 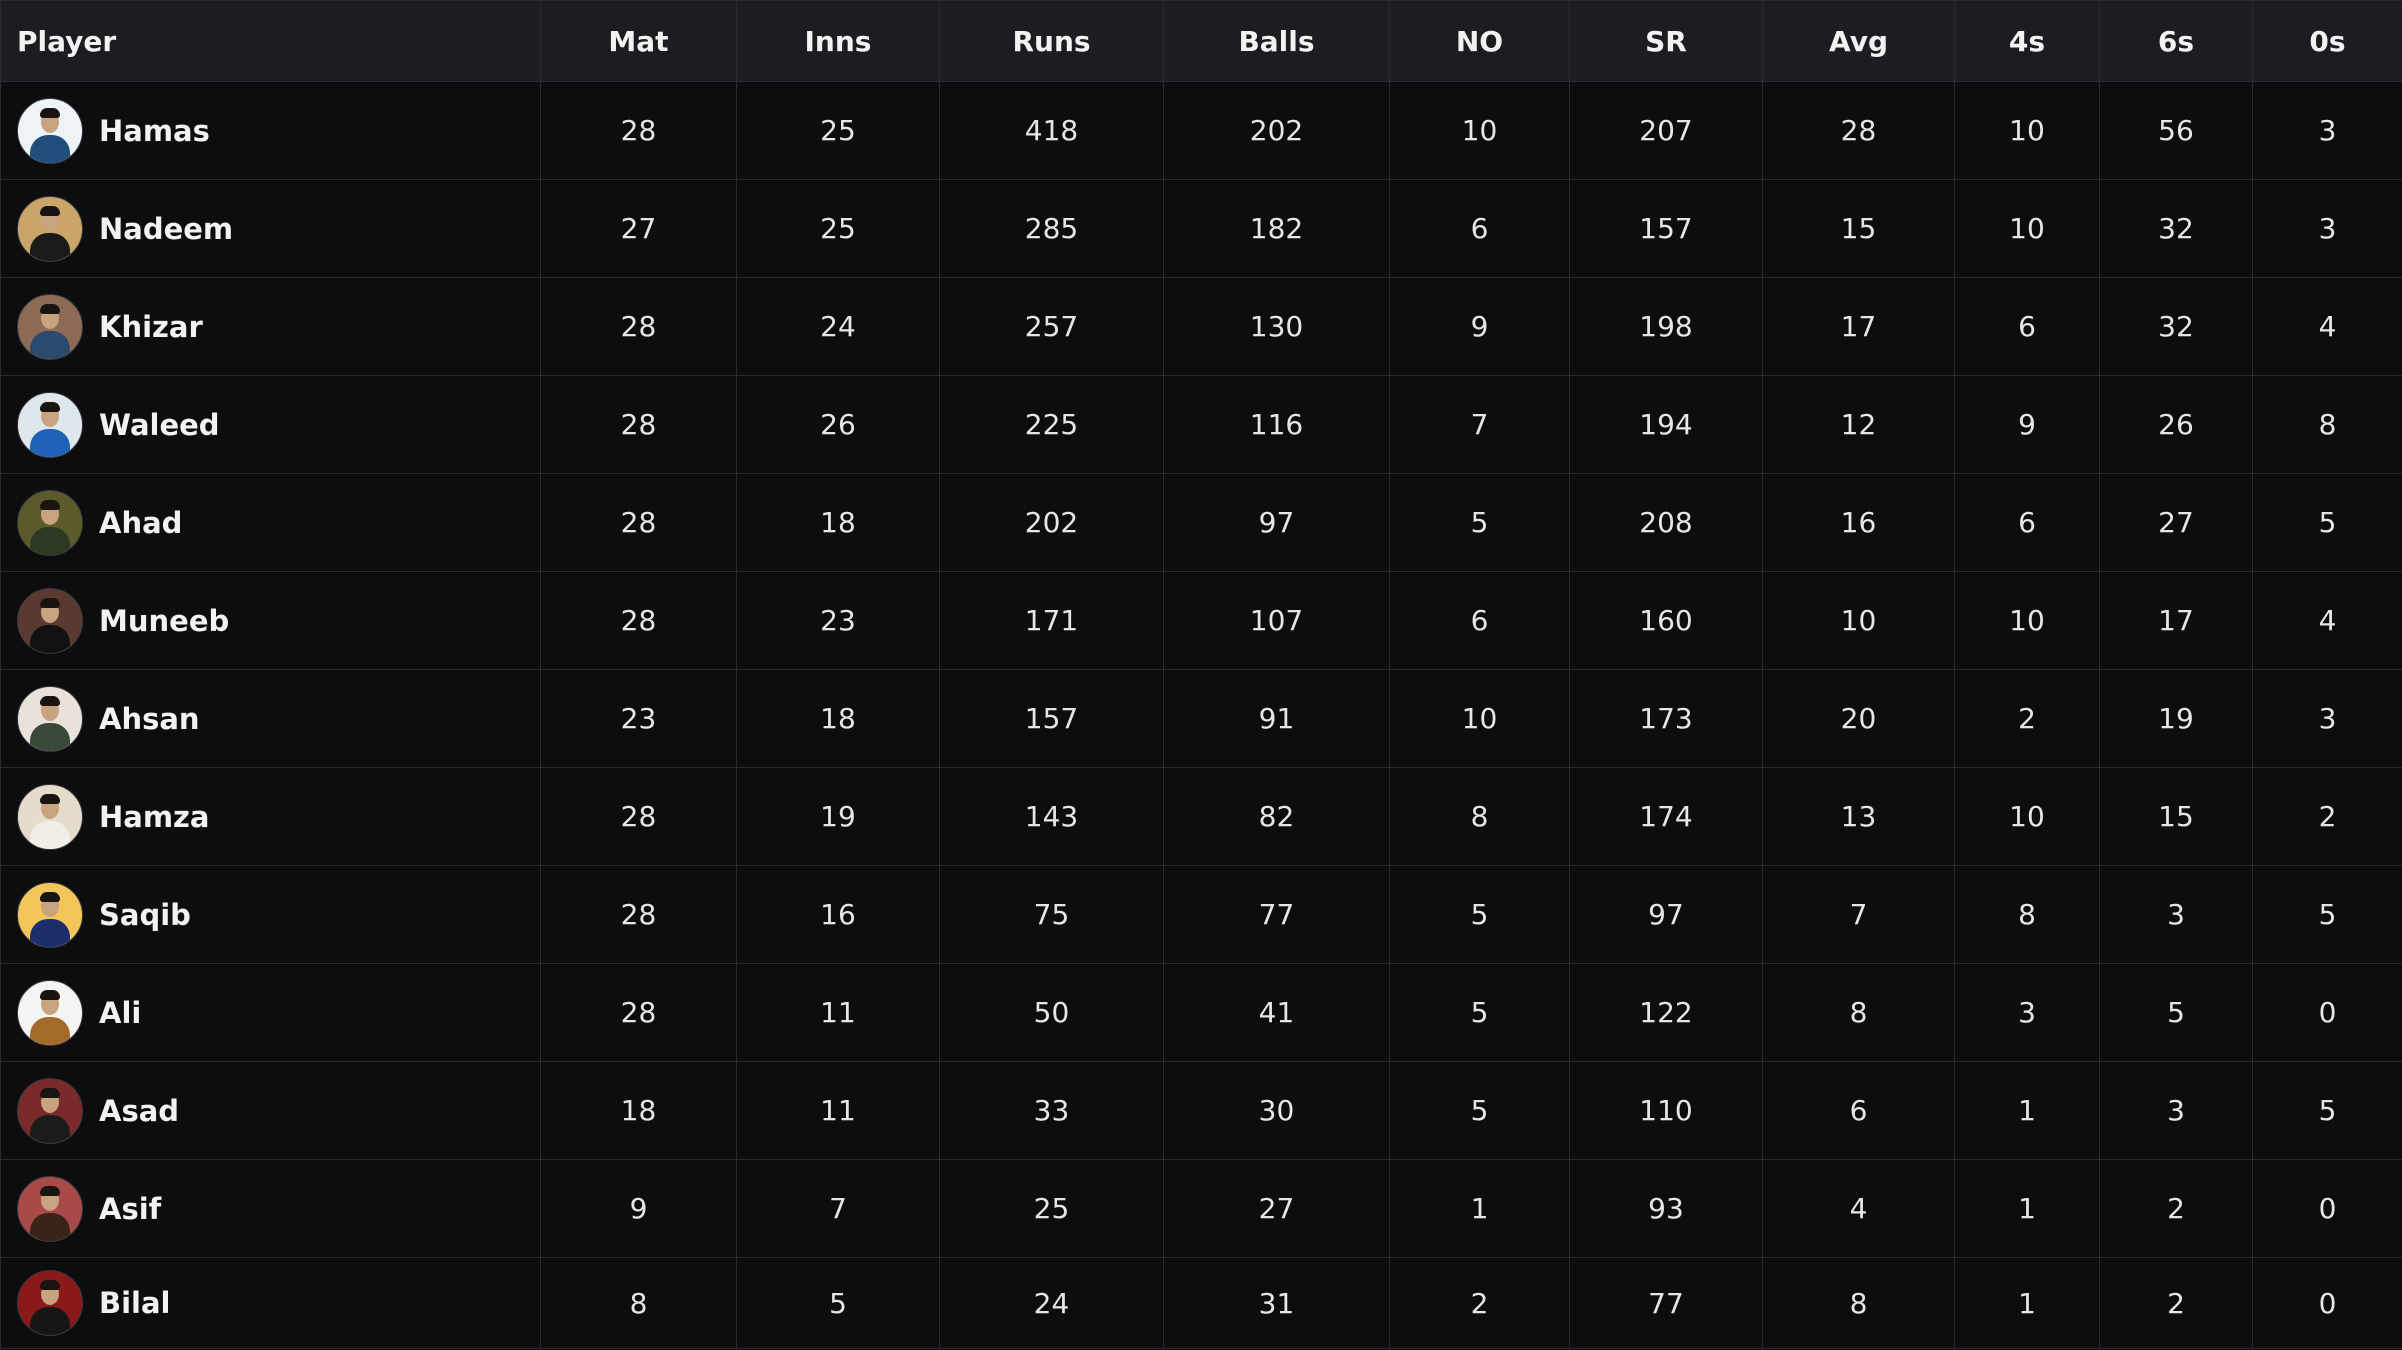 I want to click on player-name: Hamas, so click(x=154, y=130).